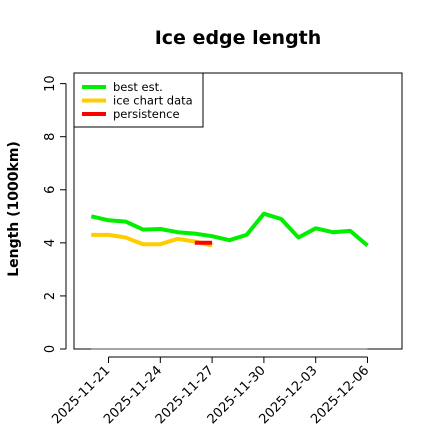  Describe the element at coordinates (229, 229) in the screenshot. I see `series-line-best-est` at that location.